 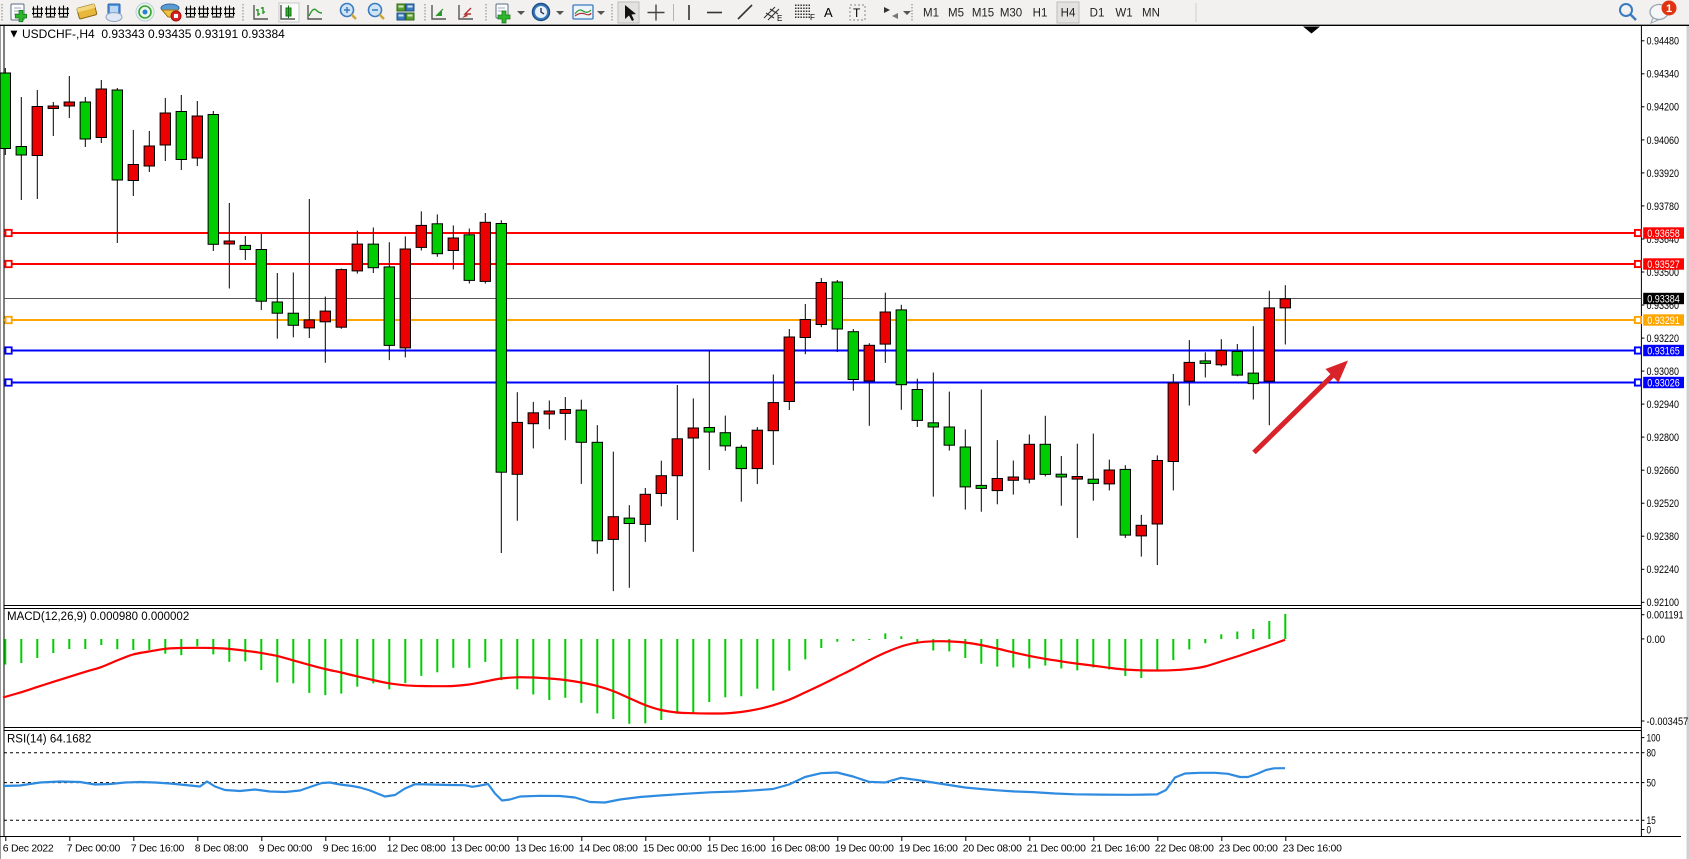 I want to click on svg-text: 100, so click(x=1654, y=739).